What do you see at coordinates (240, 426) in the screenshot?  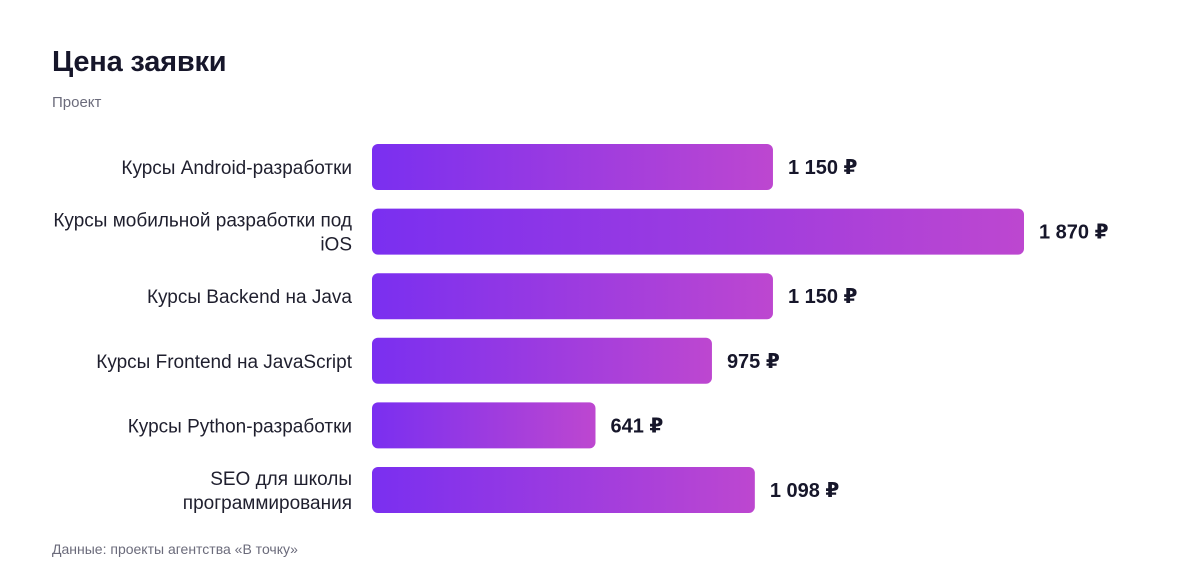 I see `category-label: Курсы Python-разработки` at bounding box center [240, 426].